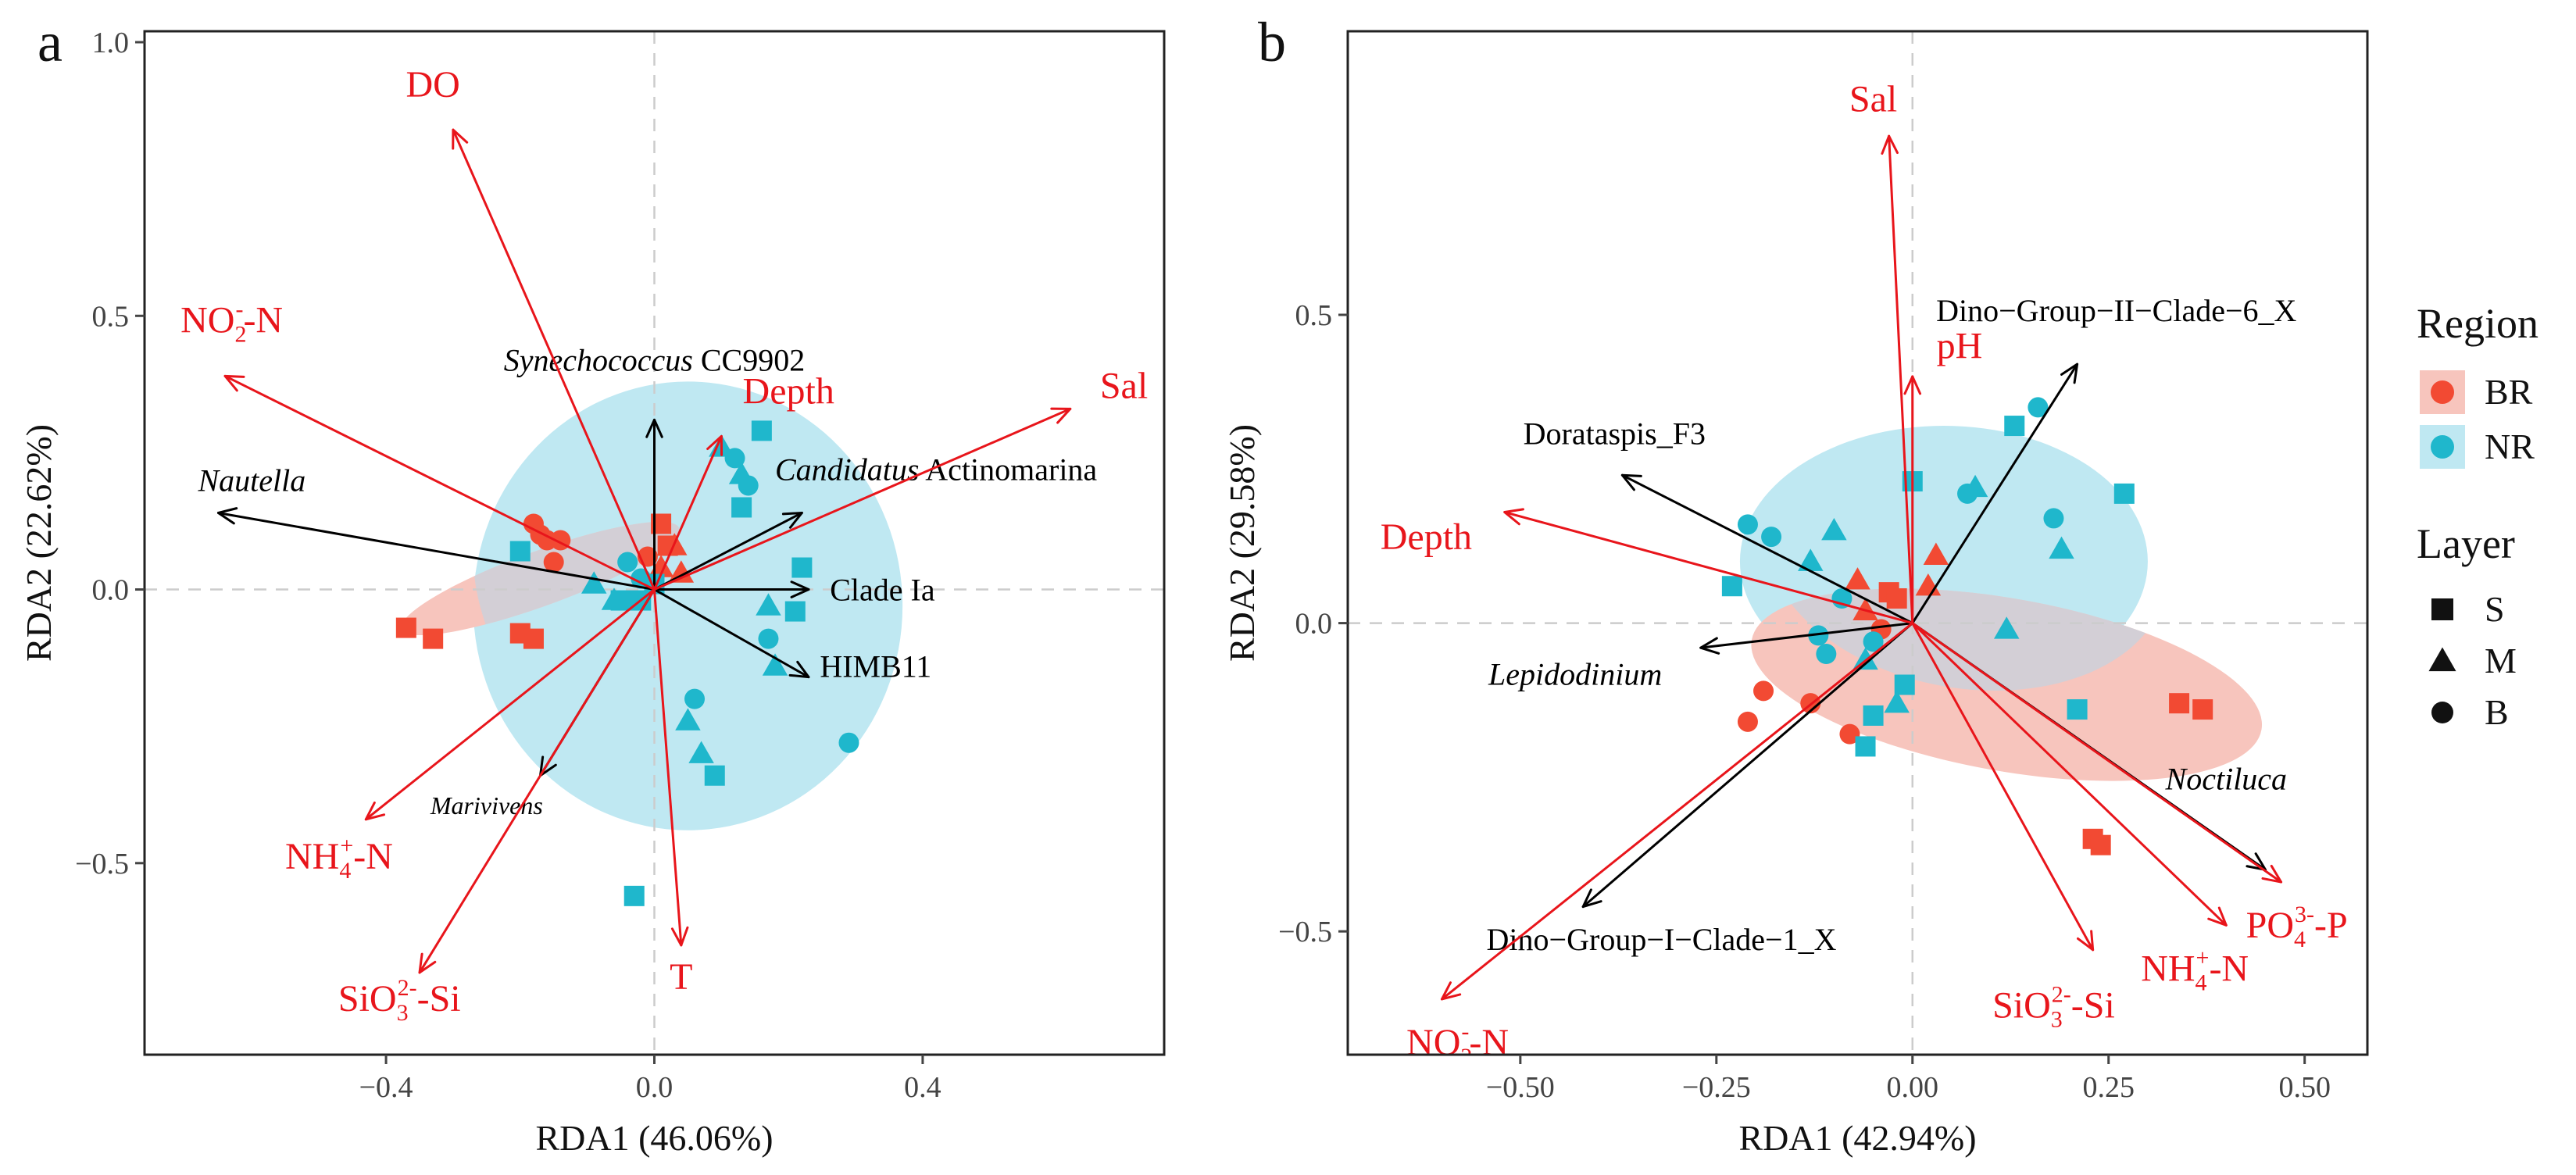 The height and width of the screenshot is (1175, 2576). What do you see at coordinates (2097, 753) in the screenshot?
I see `env-arrow-po` at bounding box center [2097, 753].